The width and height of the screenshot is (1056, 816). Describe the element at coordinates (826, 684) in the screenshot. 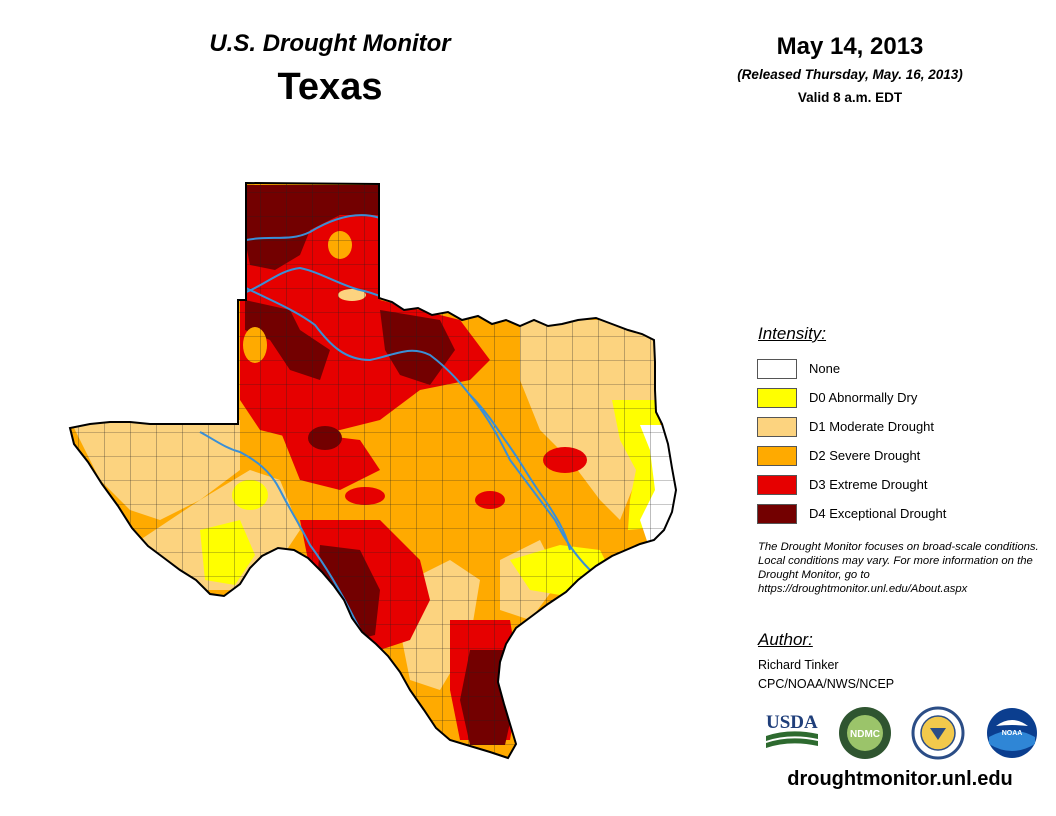

I see `author-org: CPC/NOAA/NWS/NCEP` at that location.